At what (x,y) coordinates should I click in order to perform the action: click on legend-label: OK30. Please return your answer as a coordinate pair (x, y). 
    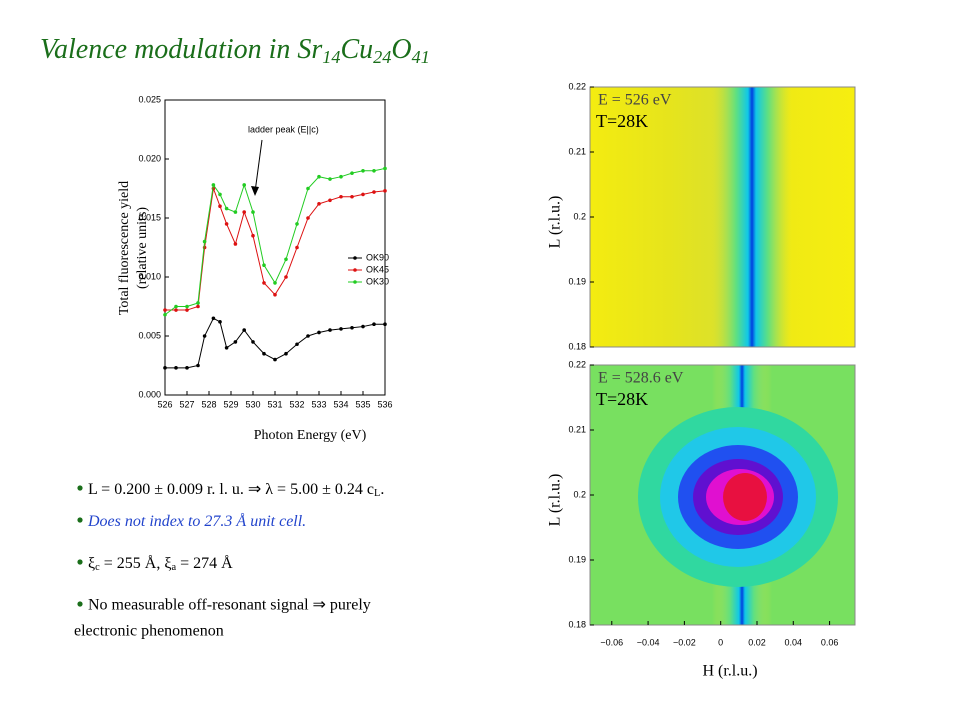
    Looking at the image, I should click on (377, 281).